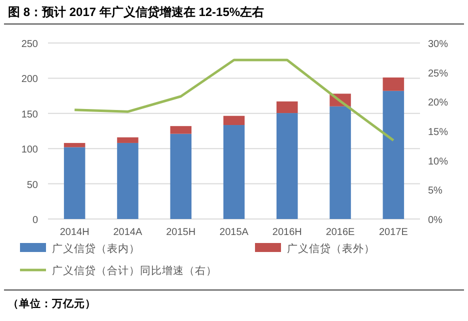 This screenshot has width=468, height=321. I want to click on y2-tick-label: 5%, so click(435, 191).